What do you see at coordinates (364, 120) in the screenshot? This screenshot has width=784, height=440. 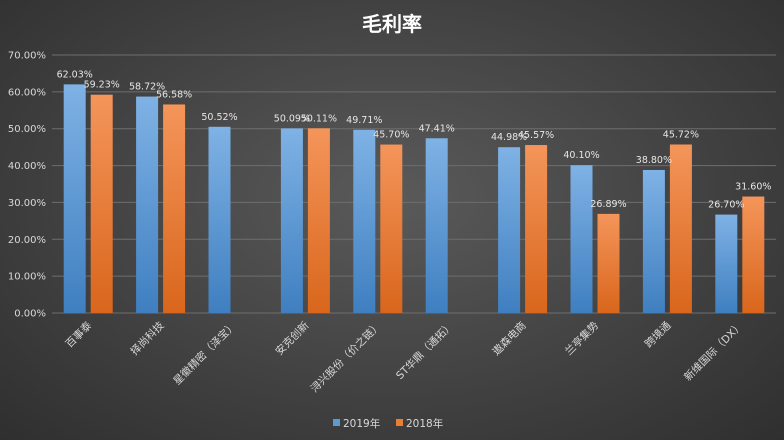 I see `data-label: 49.71%` at bounding box center [364, 120].